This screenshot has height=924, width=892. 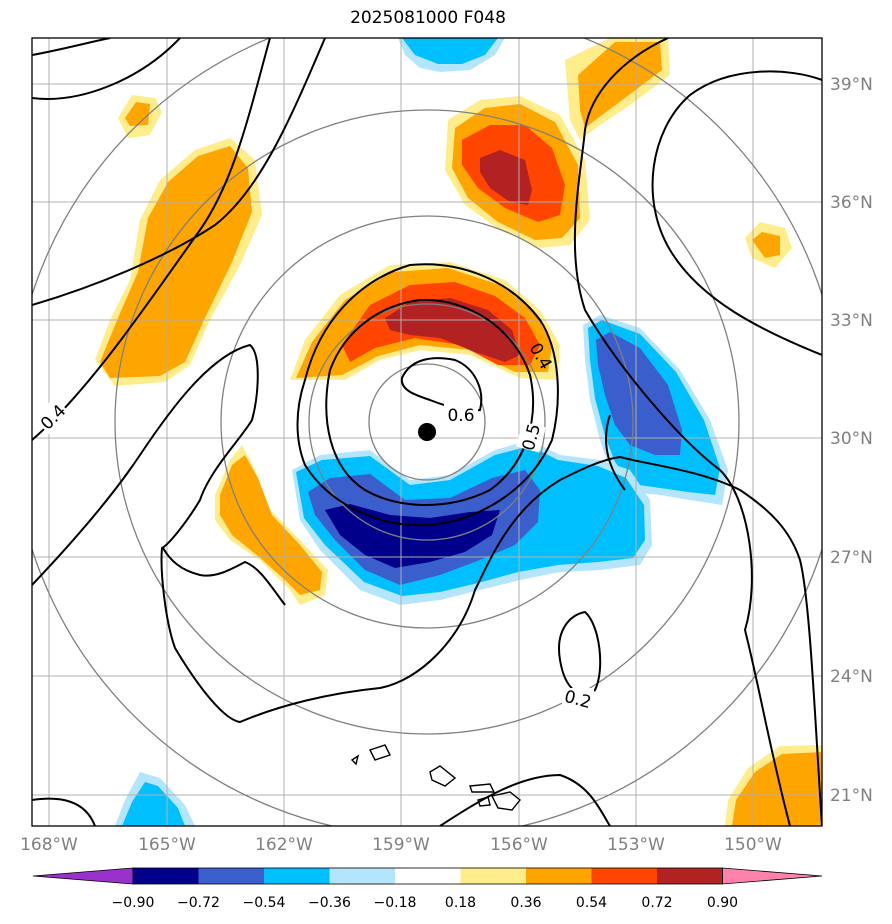 What do you see at coordinates (329, 903) in the screenshot?
I see `colorbar-tick: −0.36` at bounding box center [329, 903].